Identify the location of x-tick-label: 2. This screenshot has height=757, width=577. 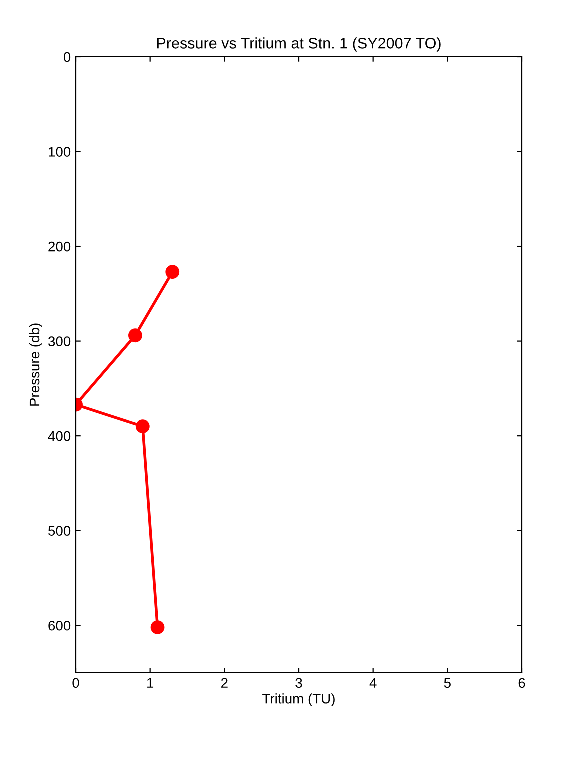
(225, 683).